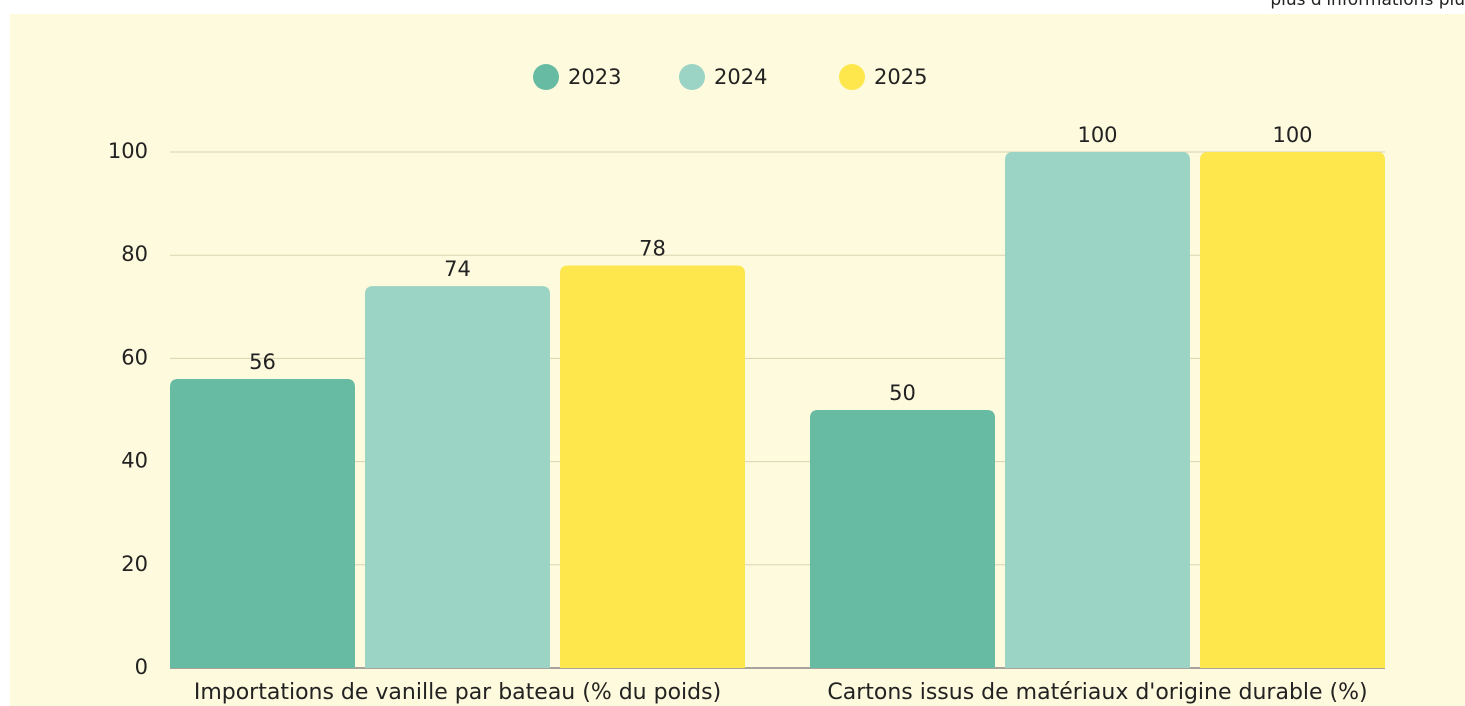  I want to click on legend-label: 2025, so click(900, 77).